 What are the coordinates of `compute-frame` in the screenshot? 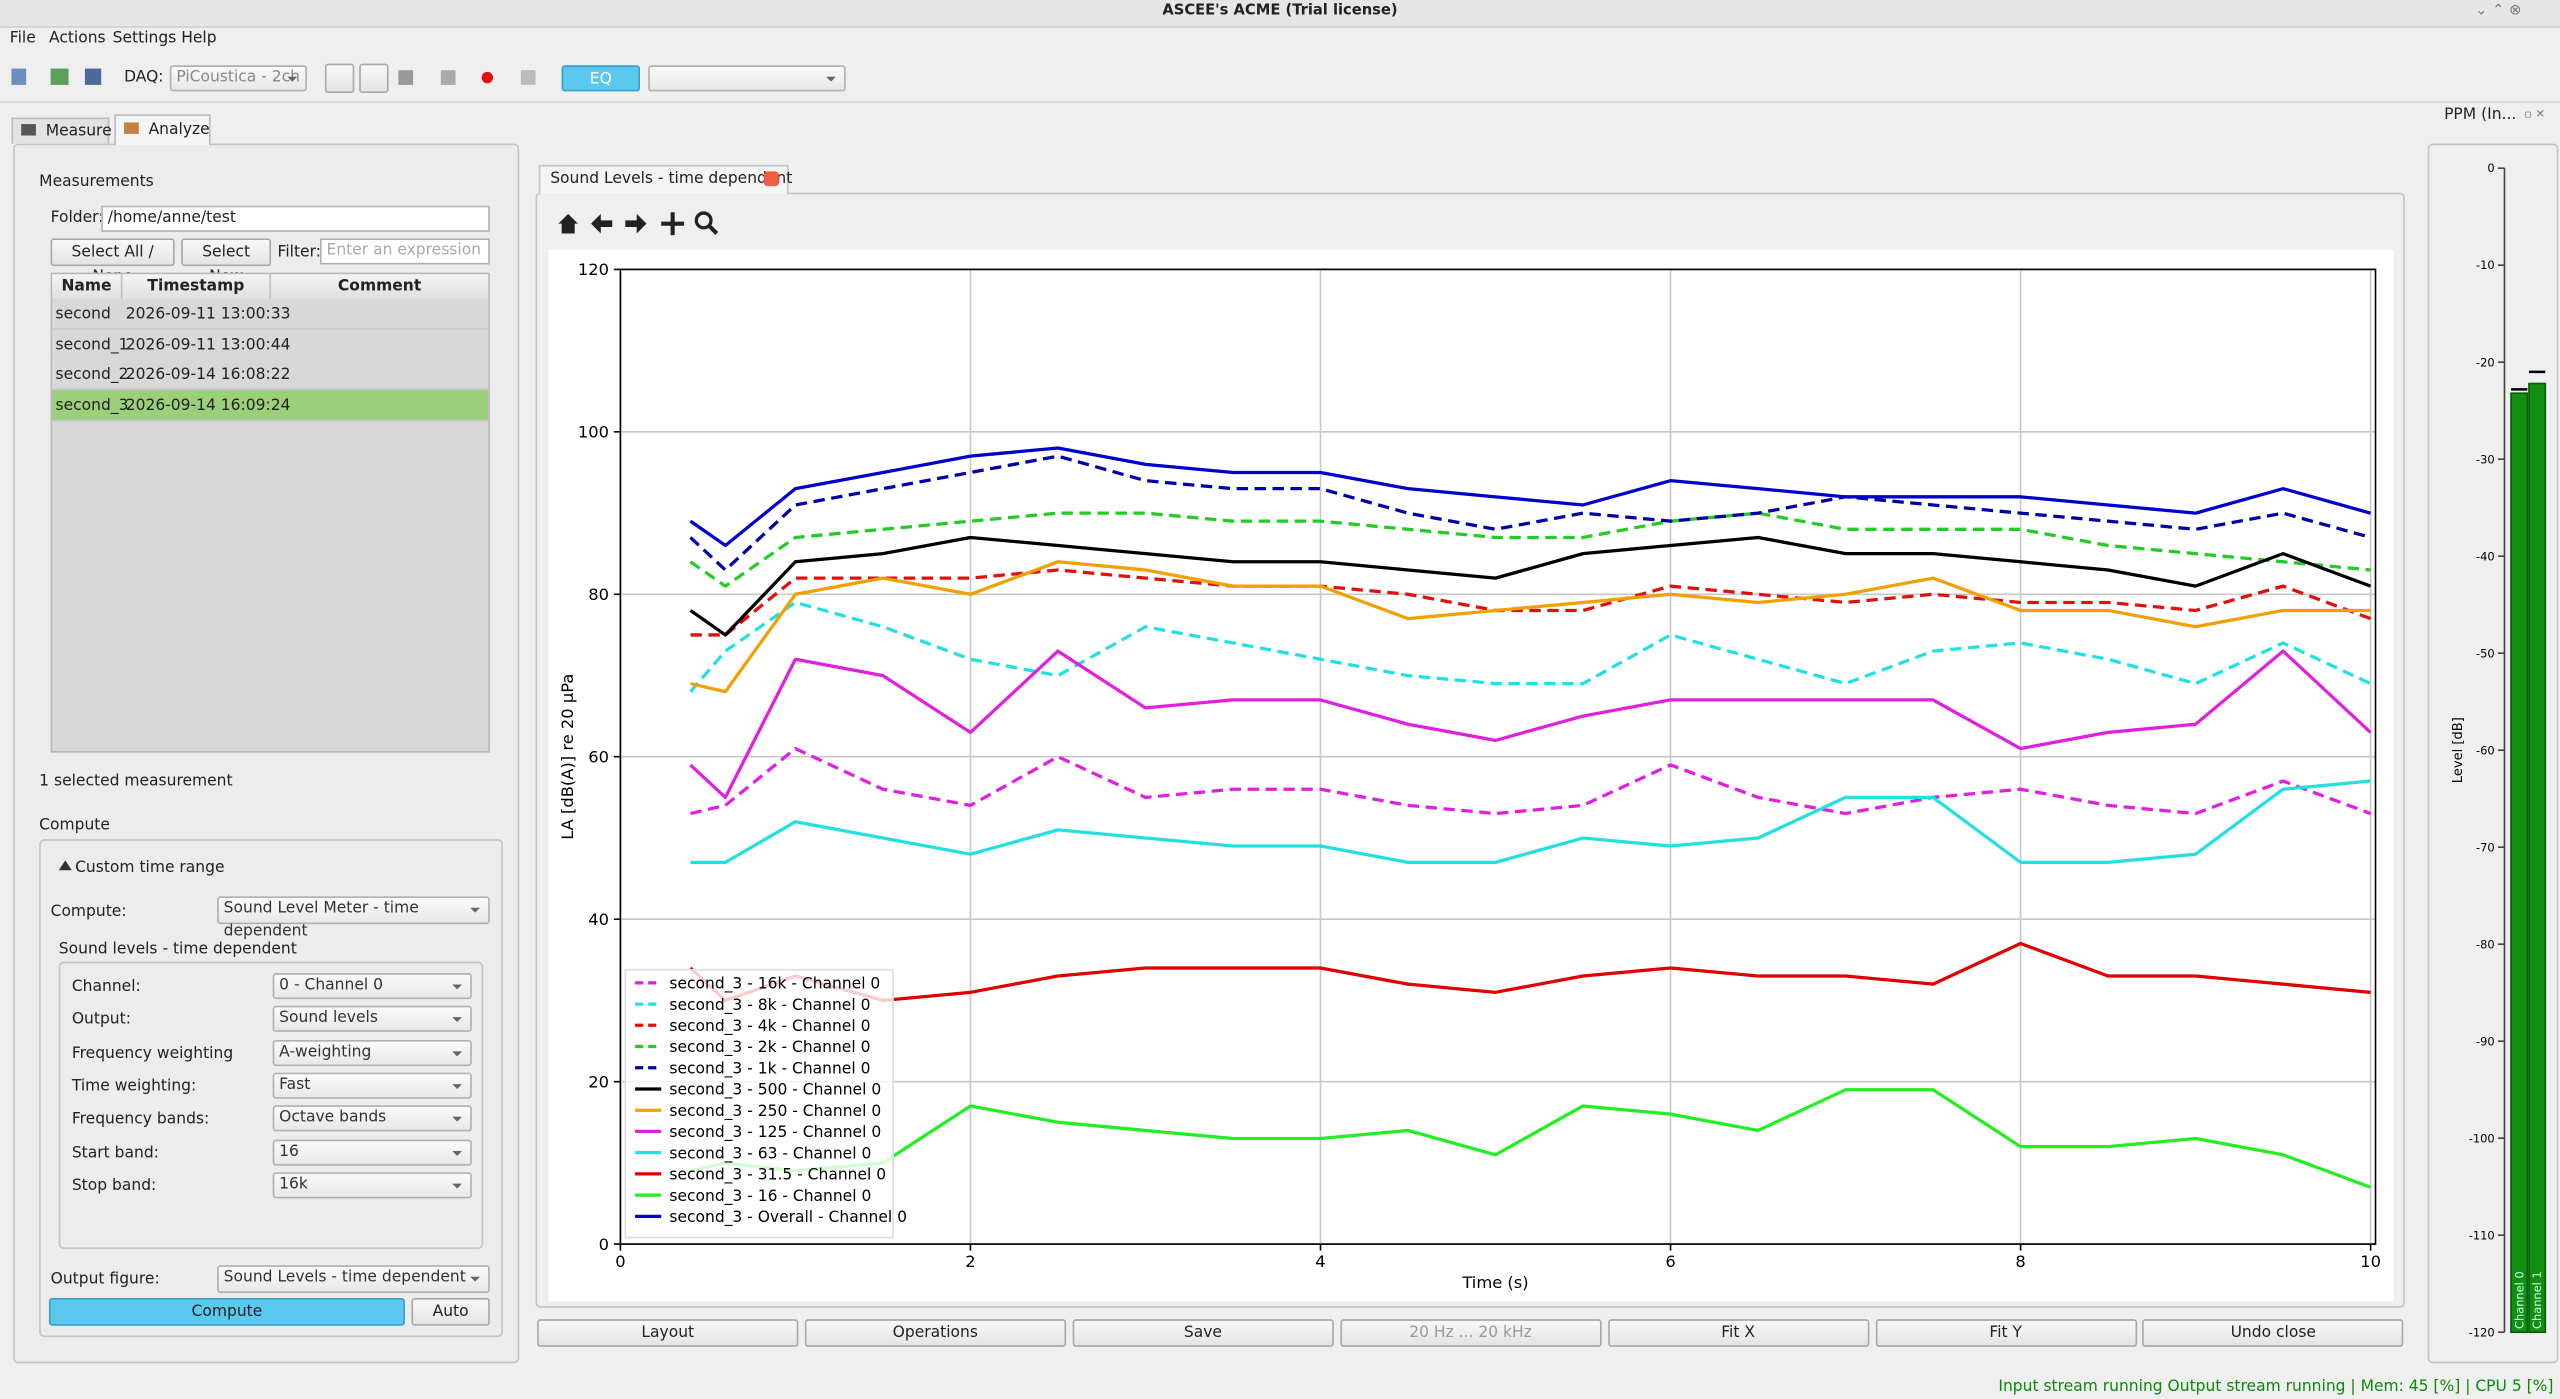 It's located at (271, 1088).